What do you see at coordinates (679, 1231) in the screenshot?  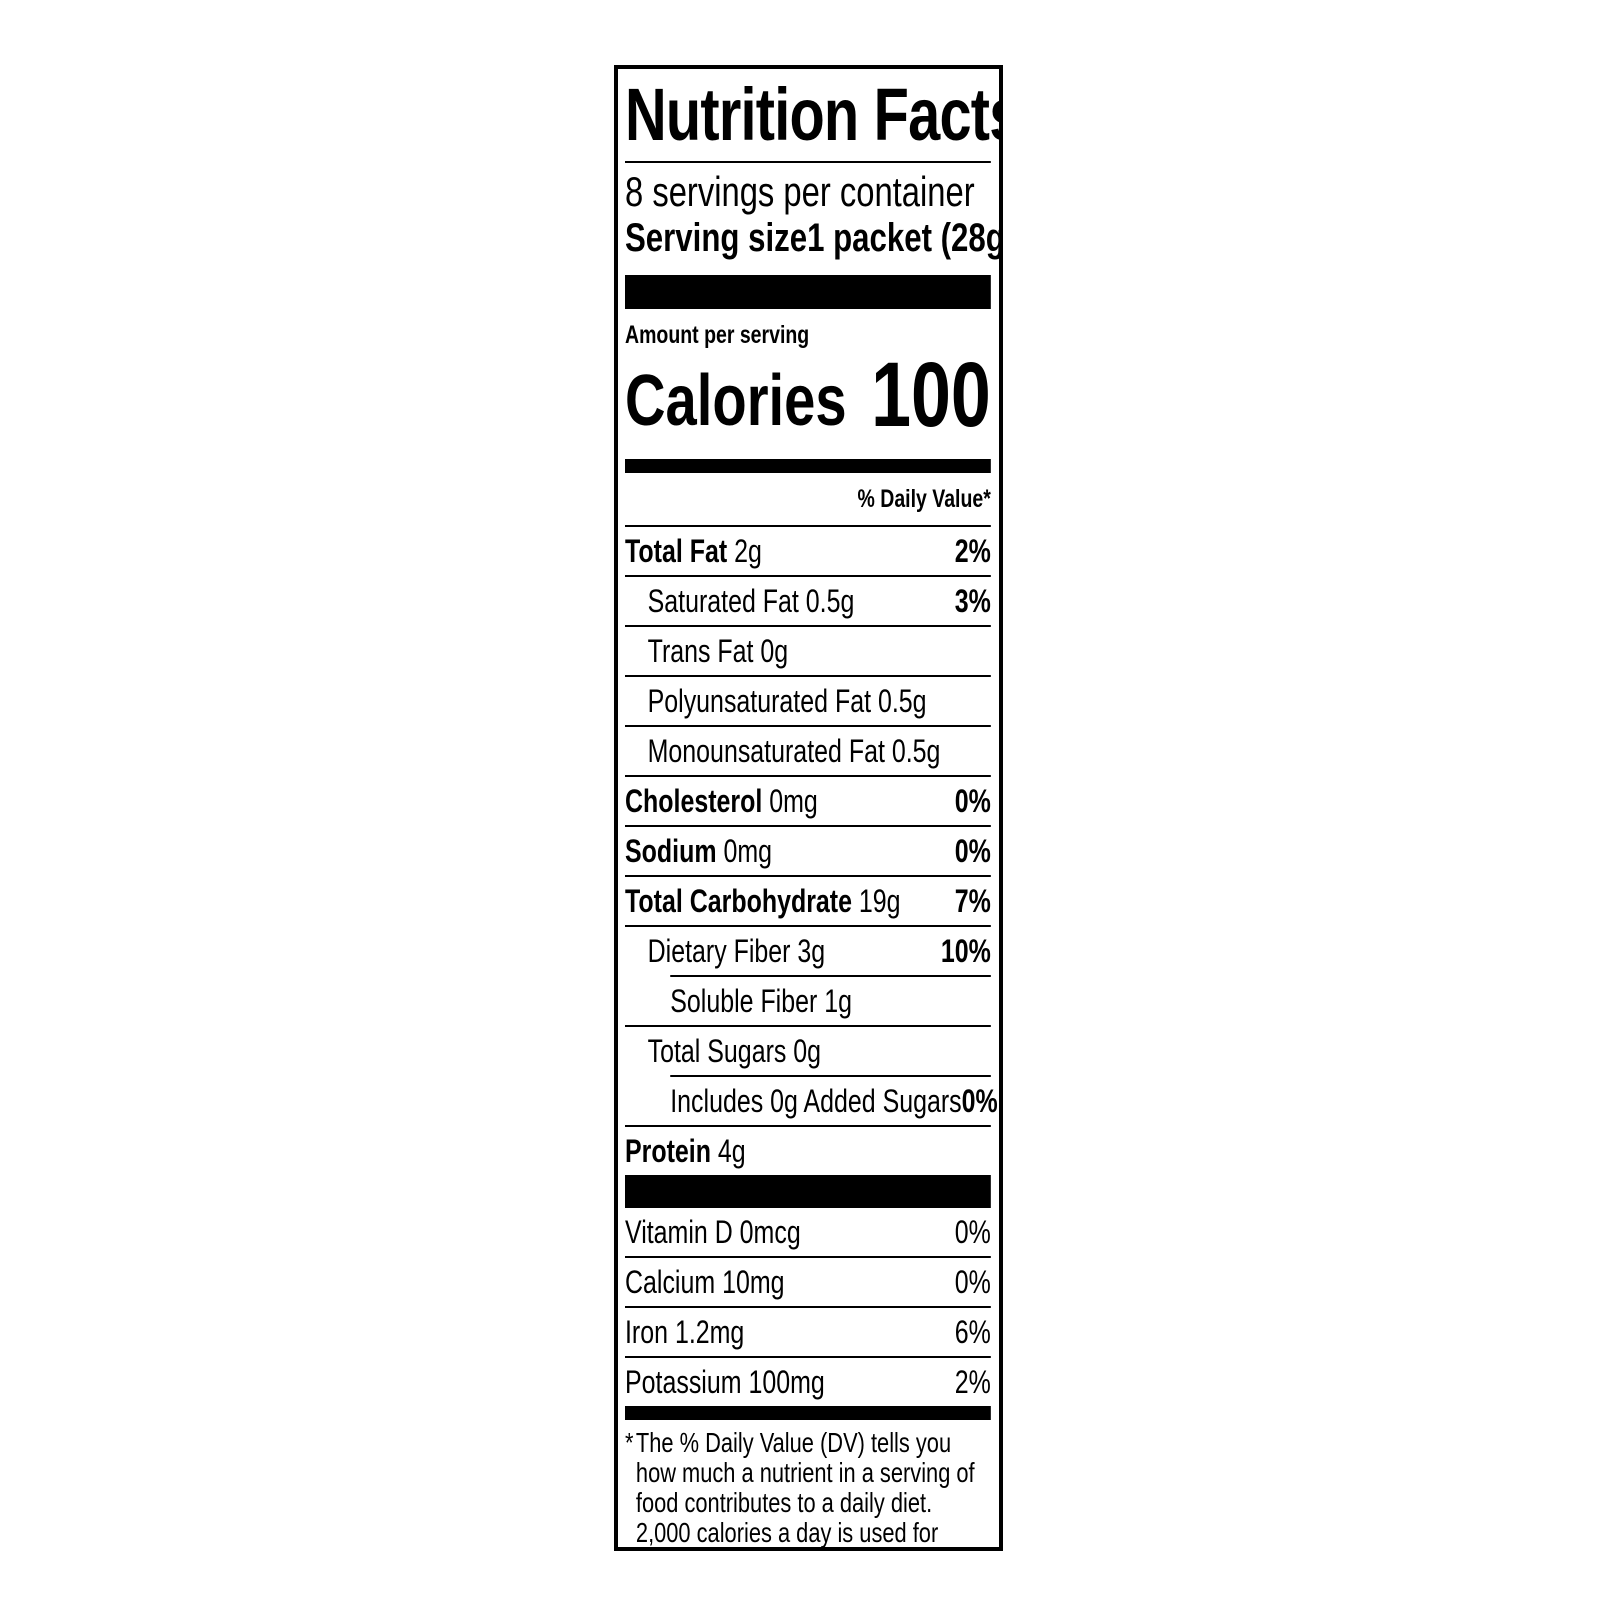 I see `nutrient-name: Vitamin D` at bounding box center [679, 1231].